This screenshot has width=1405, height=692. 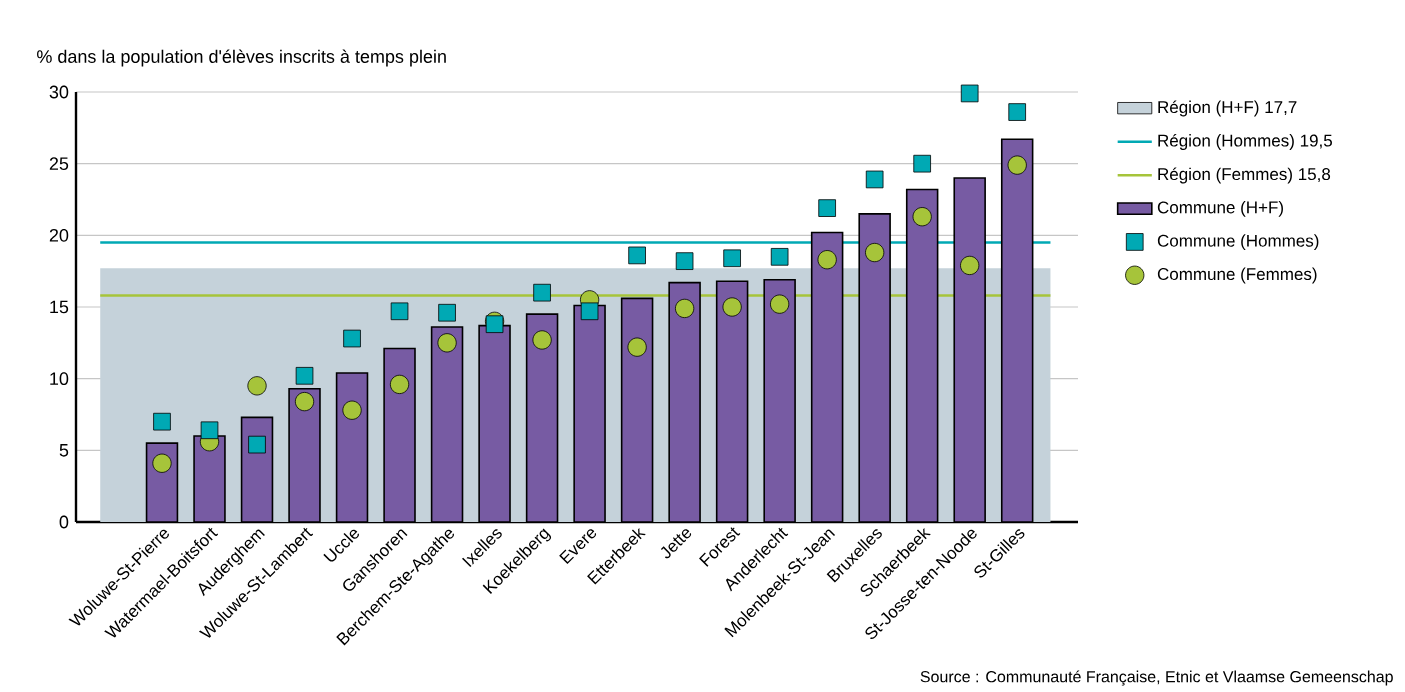 I want to click on y-tick-label: 25, so click(x=59, y=164).